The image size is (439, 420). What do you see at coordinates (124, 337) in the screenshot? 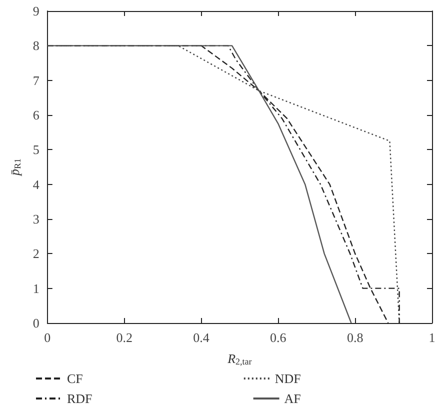
I see `x-tick-label: 0.2` at bounding box center [124, 337].